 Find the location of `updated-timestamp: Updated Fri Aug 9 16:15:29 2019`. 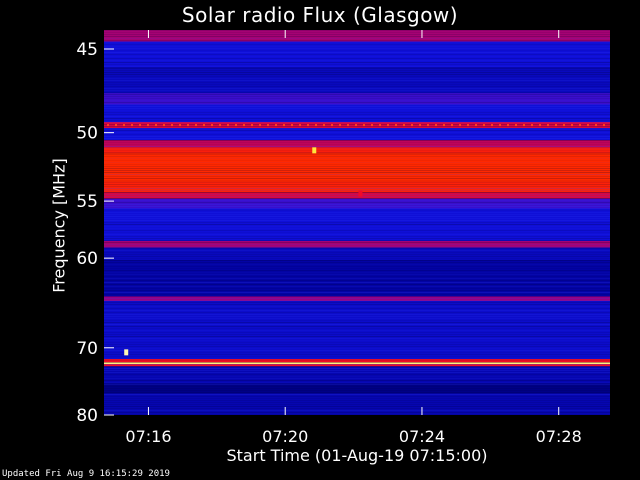

updated-timestamp: Updated Fri Aug 9 16:15:29 2019 is located at coordinates (86, 474).